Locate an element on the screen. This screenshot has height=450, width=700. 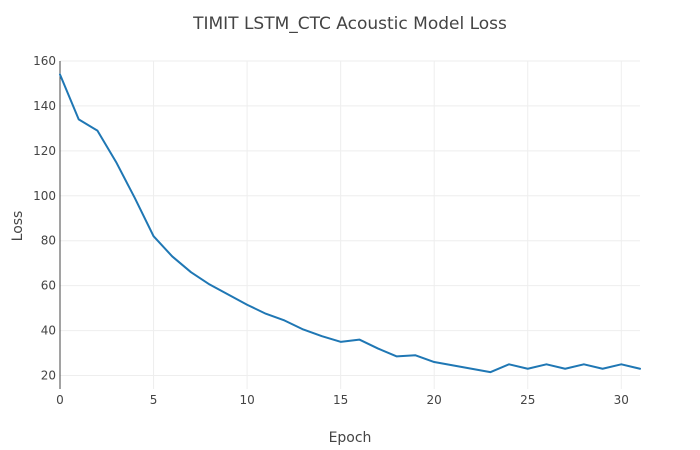
x-tick-label: 20 is located at coordinates (434, 400).